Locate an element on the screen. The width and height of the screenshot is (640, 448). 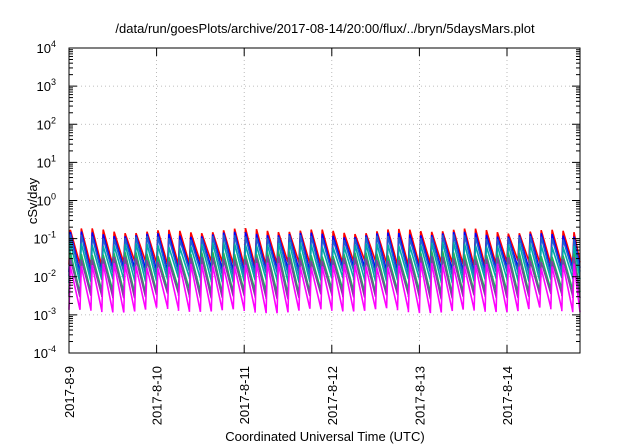
y-tick-label: 10¹ is located at coordinates (46, 161).